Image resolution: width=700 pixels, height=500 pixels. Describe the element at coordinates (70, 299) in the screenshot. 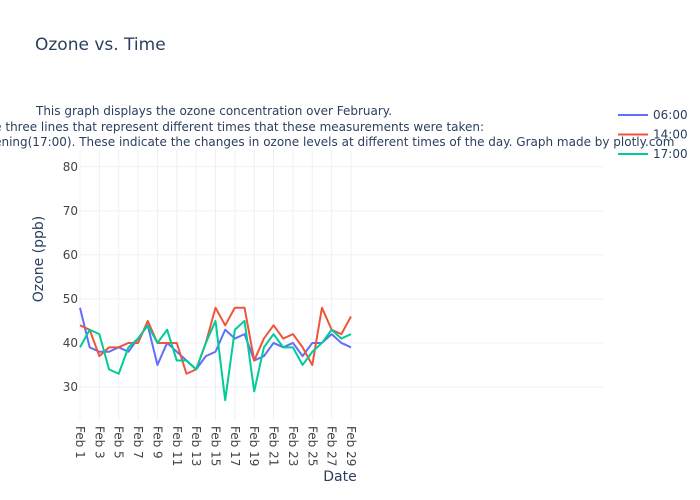

I see `y-tick-label: 50` at that location.